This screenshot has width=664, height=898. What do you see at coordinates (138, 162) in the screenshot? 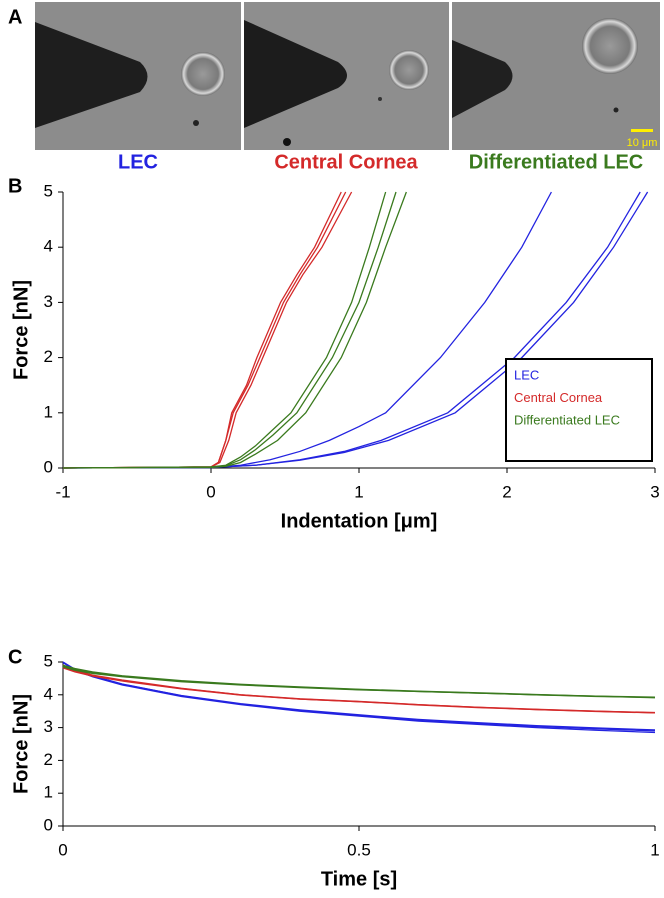
I see `image-caption: LEC` at bounding box center [138, 162].